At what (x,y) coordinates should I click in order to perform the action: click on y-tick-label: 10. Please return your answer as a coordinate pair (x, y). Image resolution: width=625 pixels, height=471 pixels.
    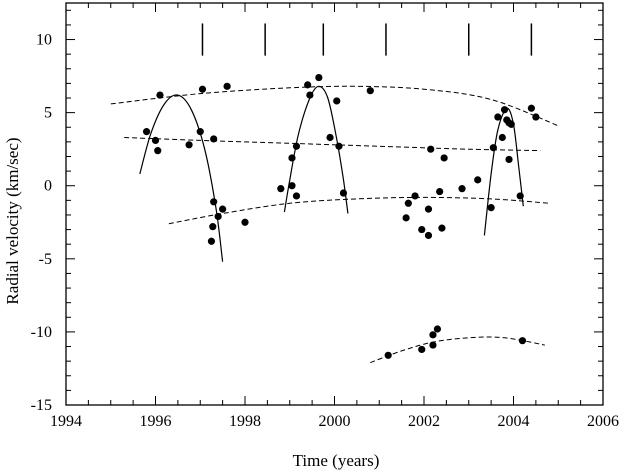
    Looking at the image, I should click on (44, 40).